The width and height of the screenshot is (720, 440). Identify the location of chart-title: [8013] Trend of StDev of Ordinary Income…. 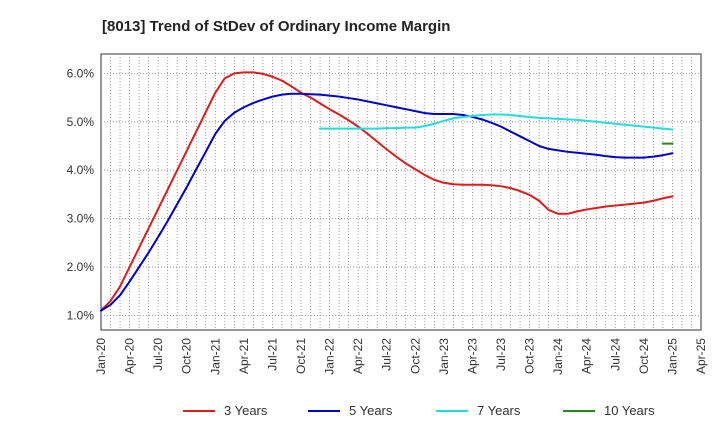
(276, 26).